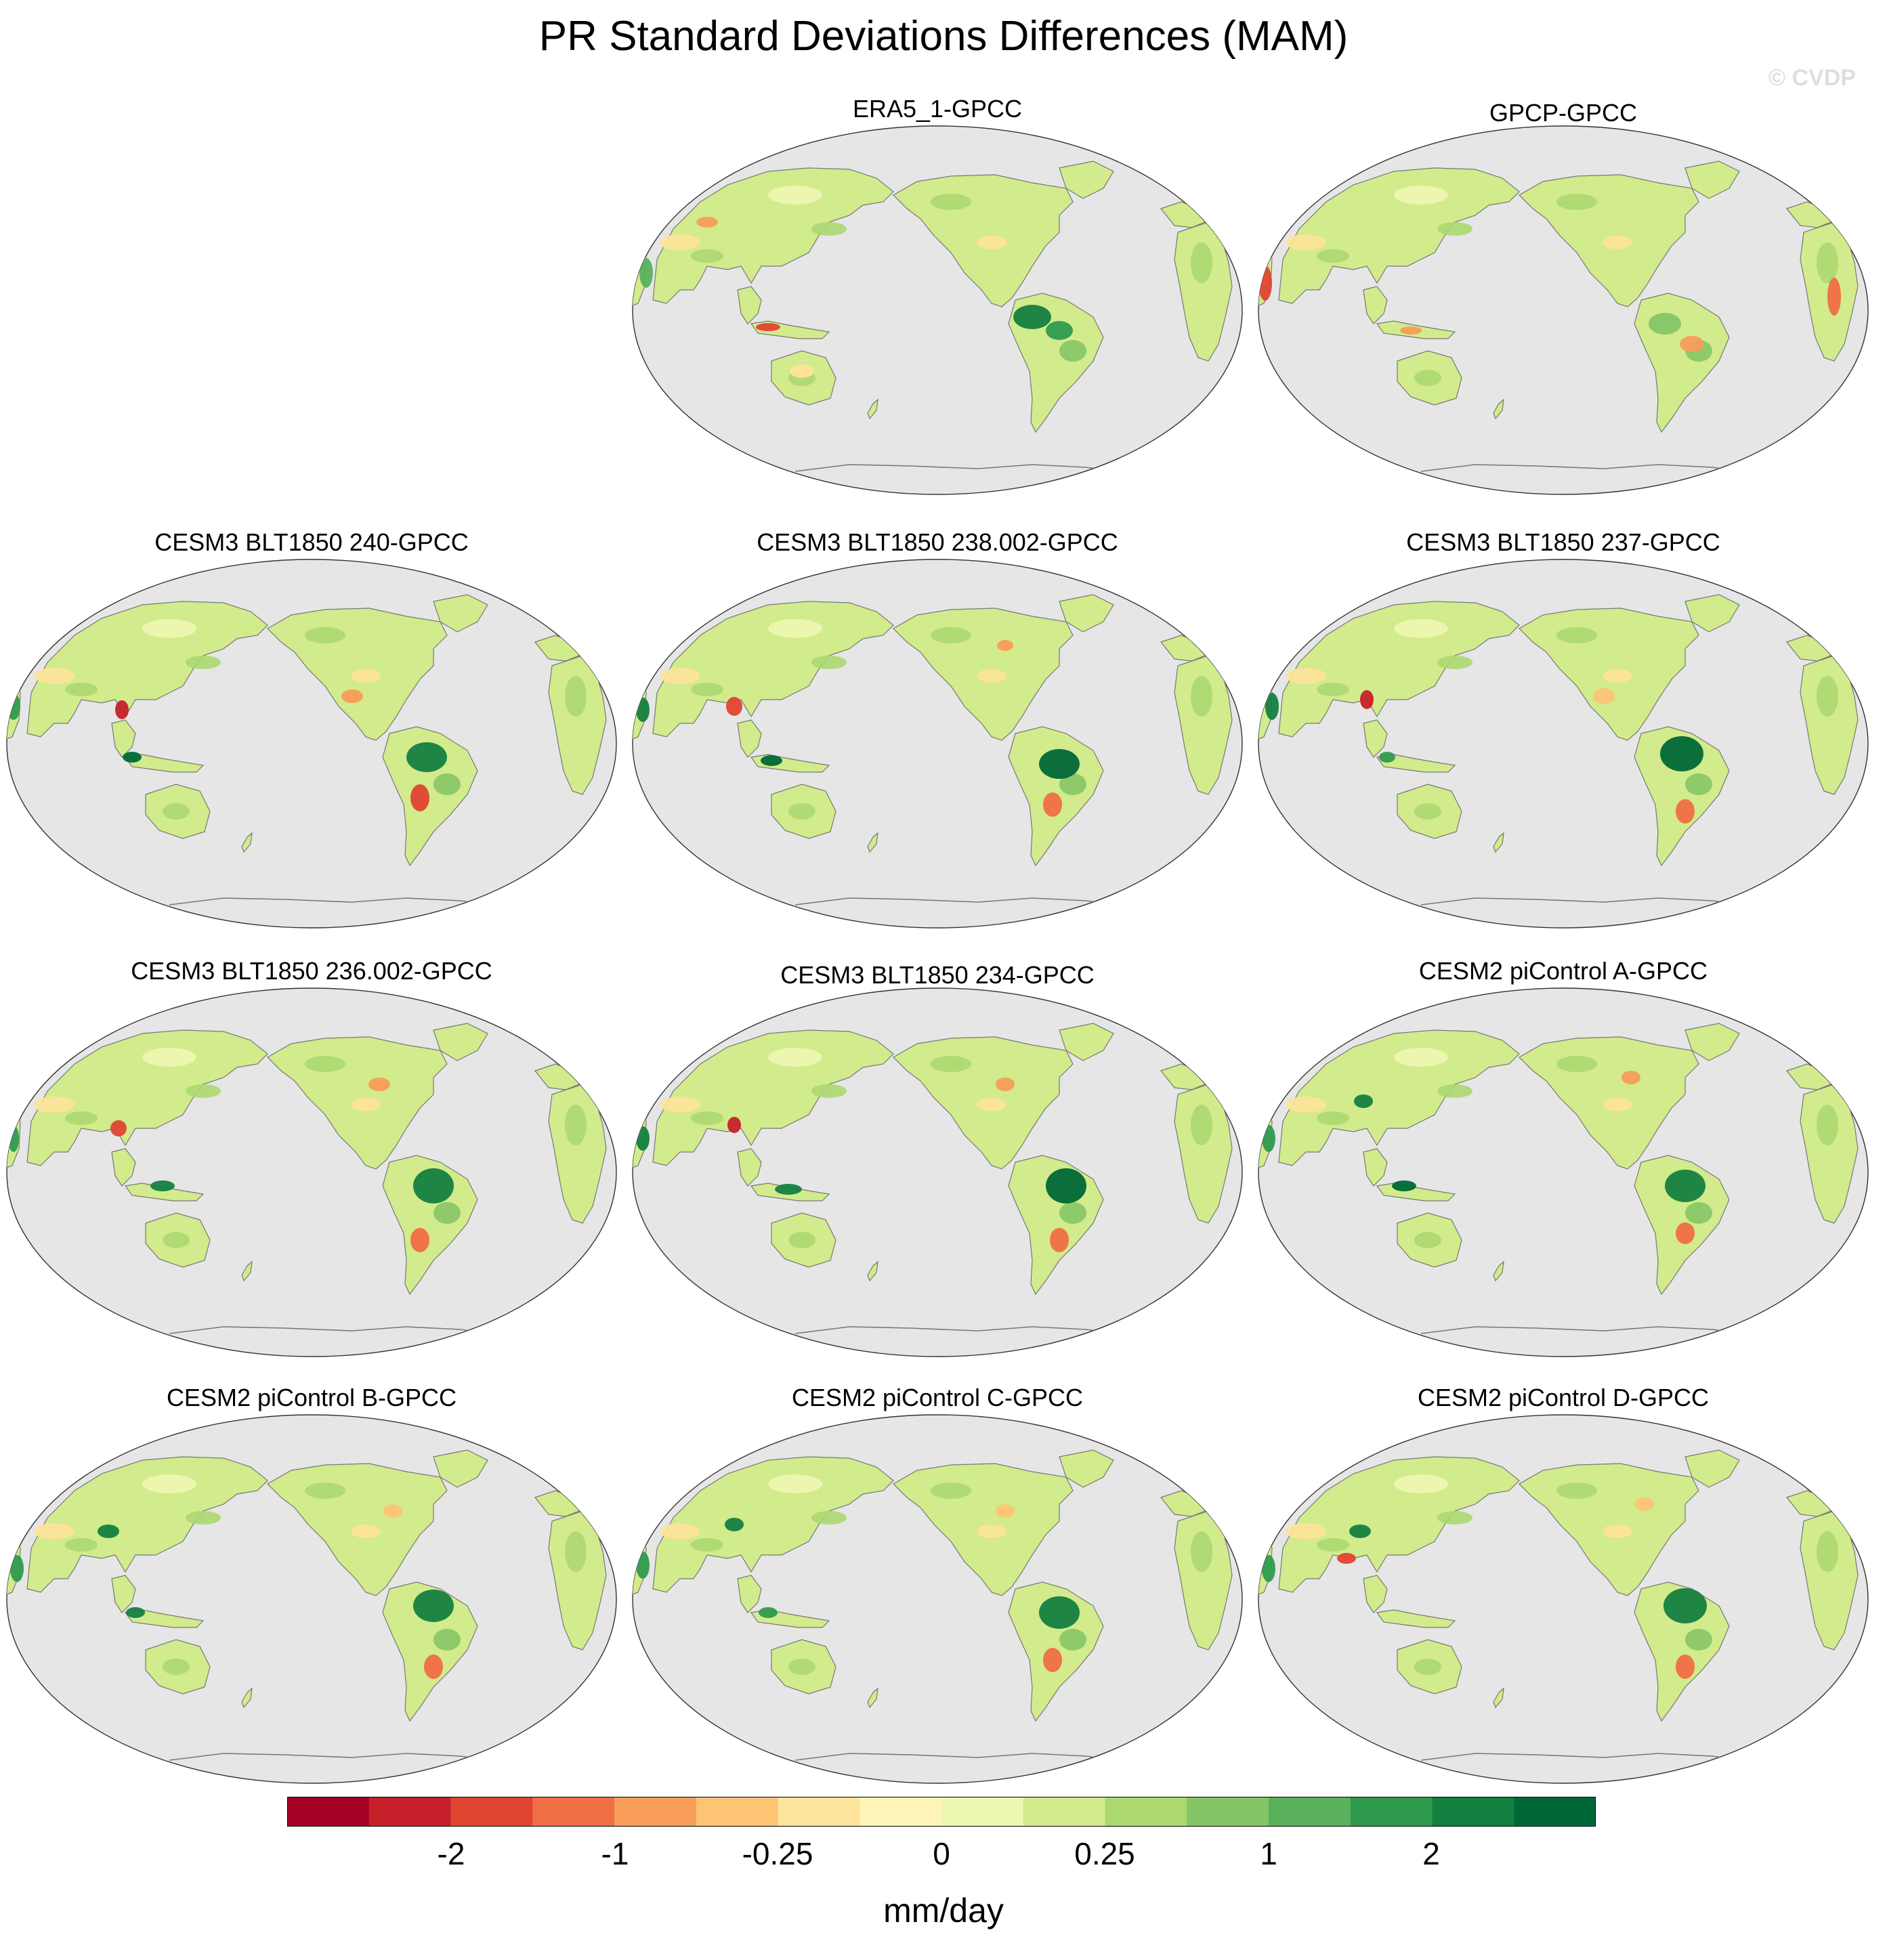 This screenshot has width=1887, height=1960. I want to click on map-panel: CESM3 BLT1850 237-GPCC, so click(1564, 731).